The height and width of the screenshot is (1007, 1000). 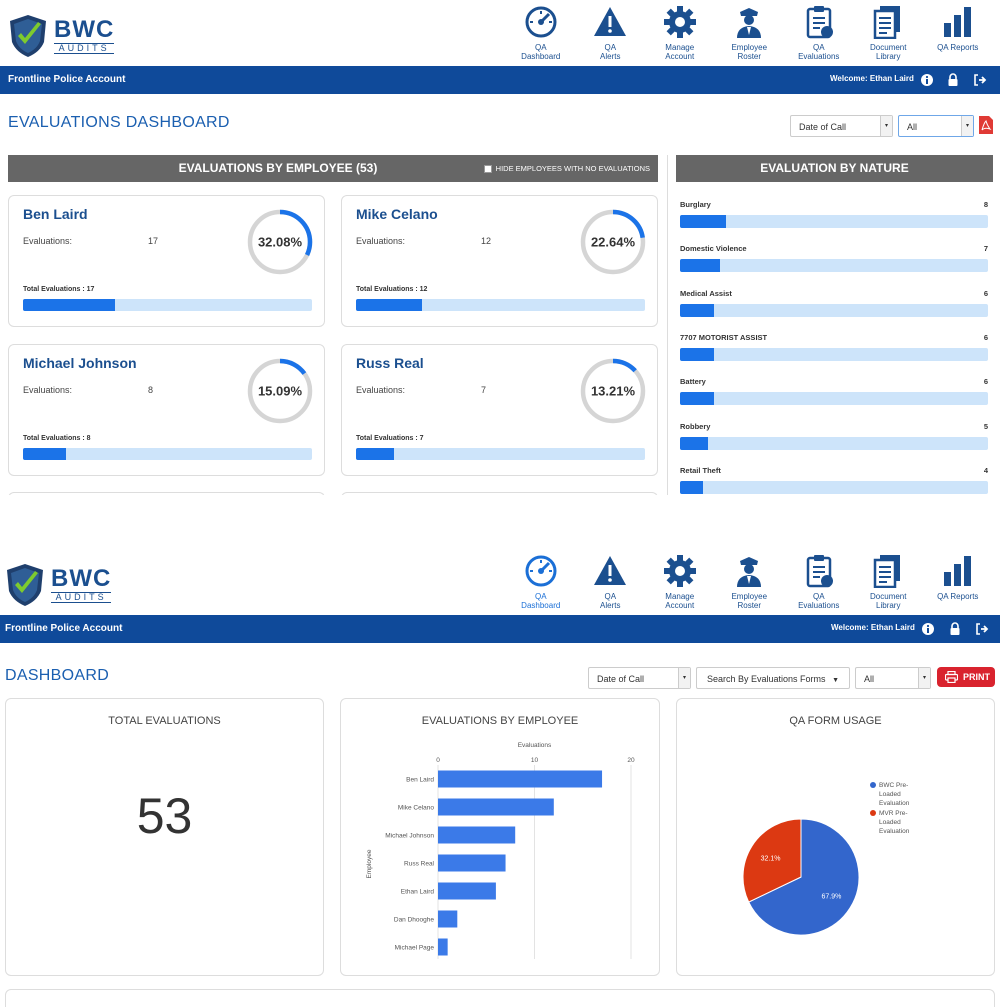 I want to click on evaluations-progress-fill, so click(x=69, y=305).